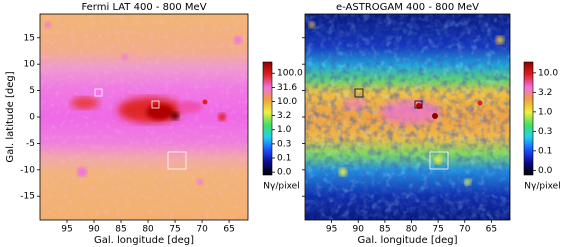 This screenshot has height=247, width=561. What do you see at coordinates (10, 116) in the screenshot?
I see `y-axis-label: Gal. latitude [deg]` at bounding box center [10, 116].